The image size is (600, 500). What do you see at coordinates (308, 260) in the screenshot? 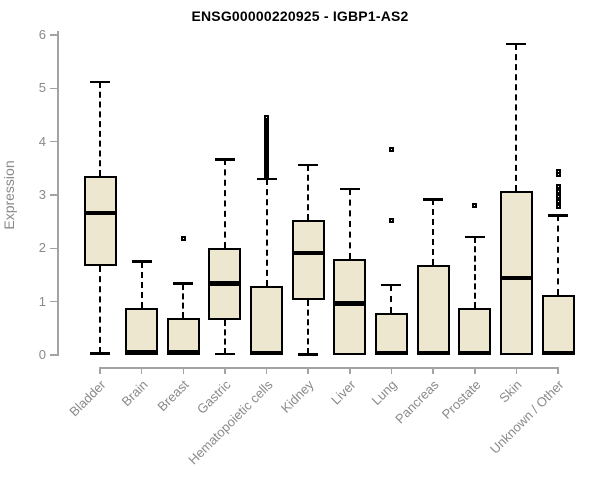
I see `box-kidney` at bounding box center [308, 260].